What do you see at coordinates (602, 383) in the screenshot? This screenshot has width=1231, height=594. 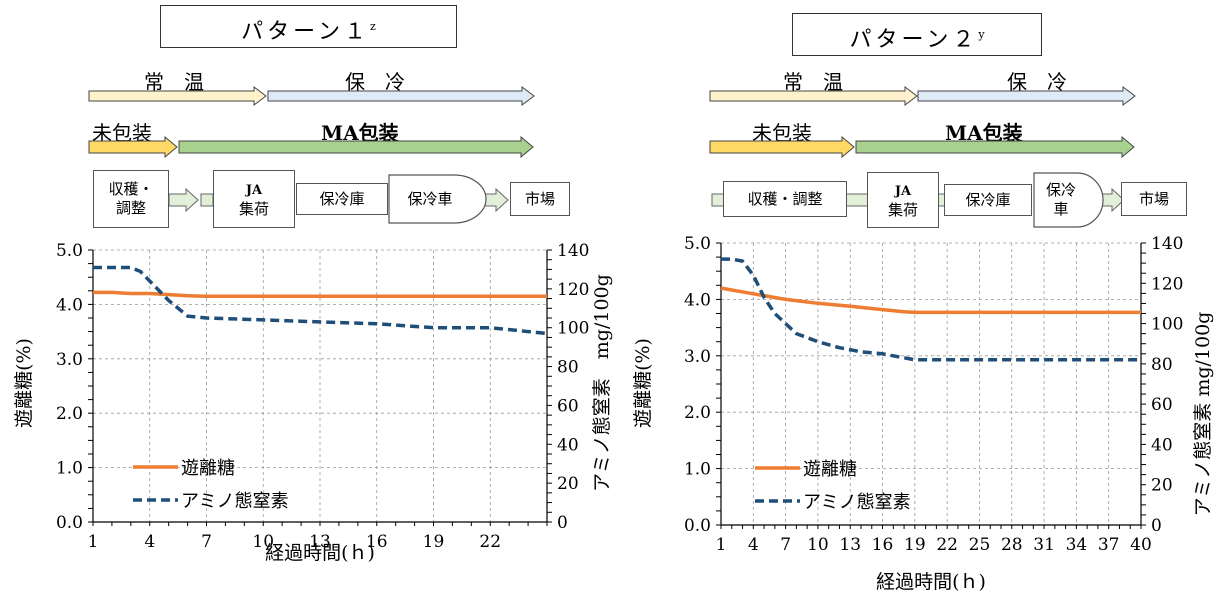 I see `y2-axis-label: アミノ態窒素 mg/100g` at bounding box center [602, 383].